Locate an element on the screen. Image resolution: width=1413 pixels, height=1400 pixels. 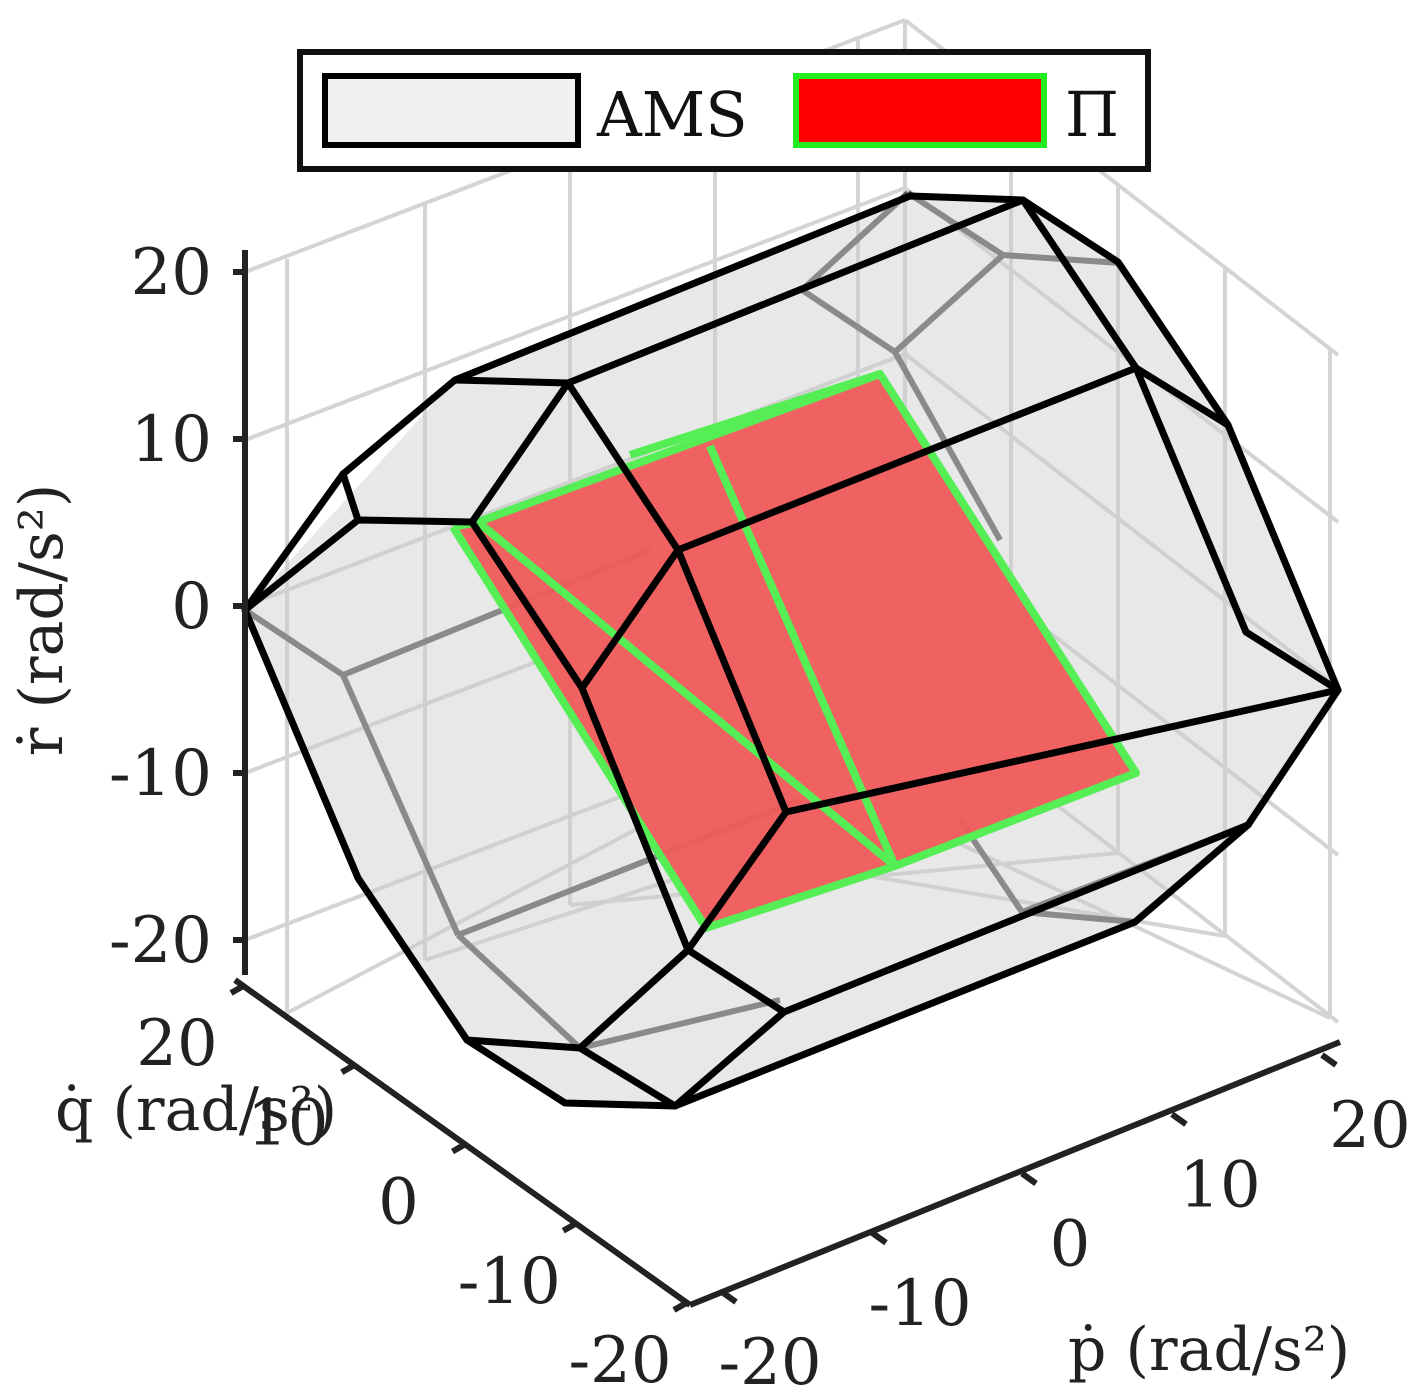
legend: AMS Π is located at coordinates (724, 110).